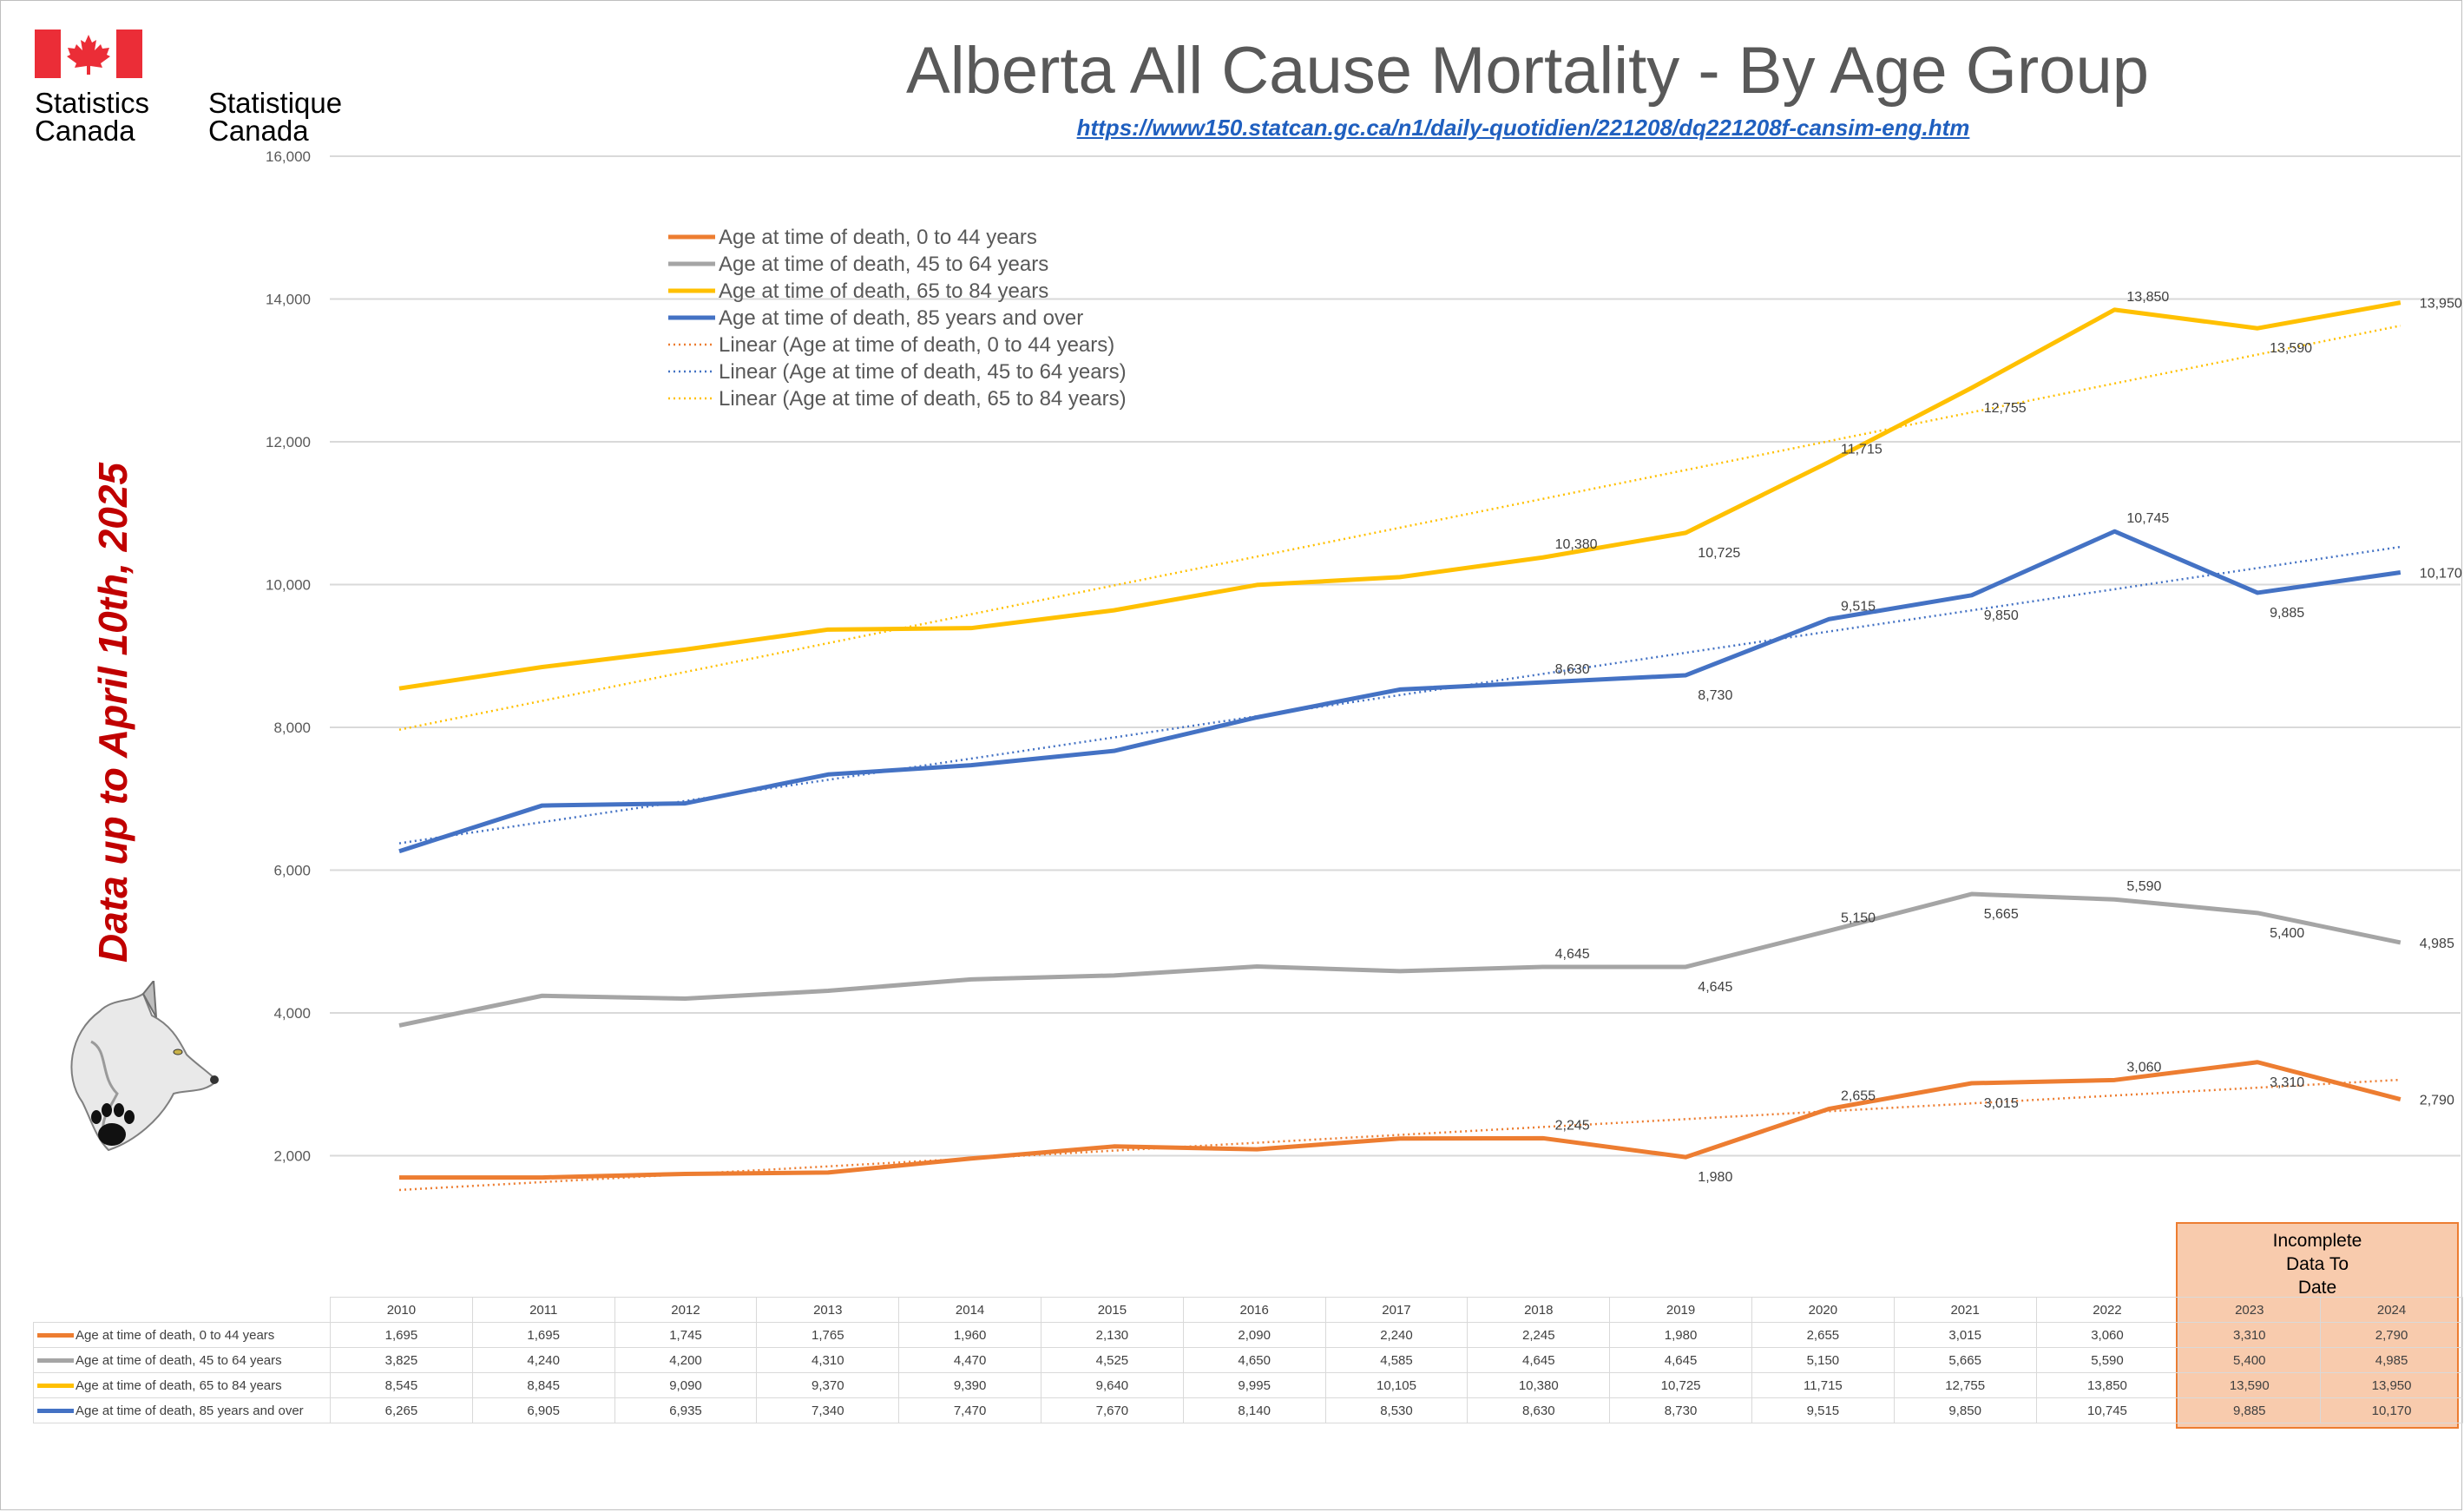 The height and width of the screenshot is (1512, 2464). I want to click on data-label: 9,850, so click(2001, 615).